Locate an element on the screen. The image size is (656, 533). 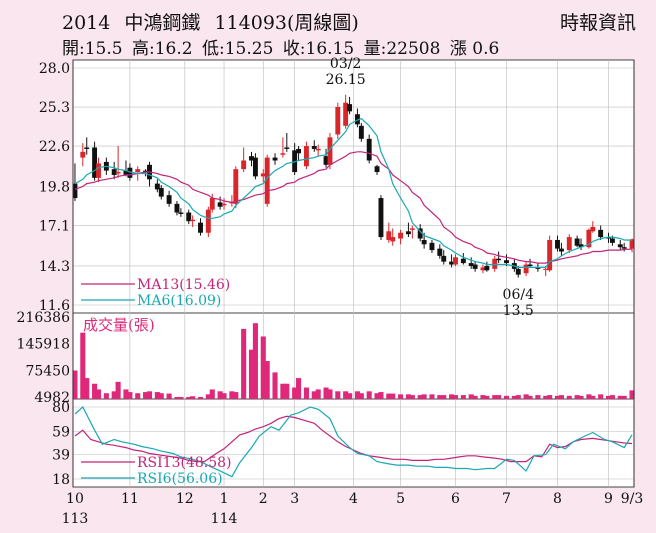
x-tick-label: 9/3 is located at coordinates (632, 499).